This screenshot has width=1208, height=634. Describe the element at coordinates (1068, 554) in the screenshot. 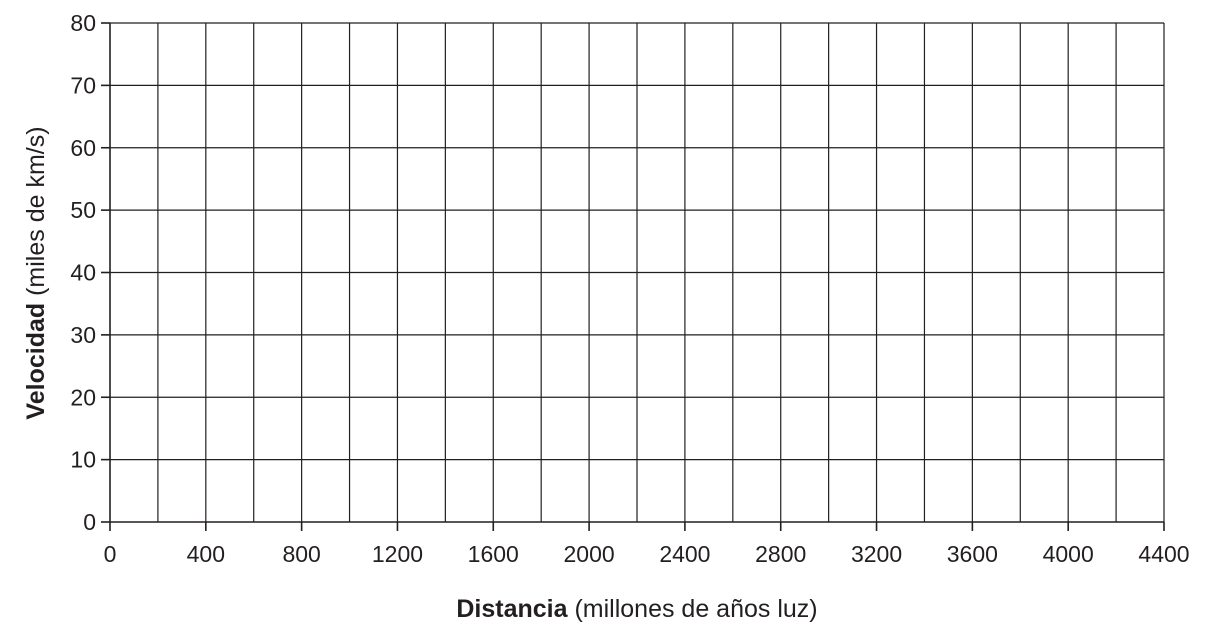

I see `x-tick-label: 4000` at that location.